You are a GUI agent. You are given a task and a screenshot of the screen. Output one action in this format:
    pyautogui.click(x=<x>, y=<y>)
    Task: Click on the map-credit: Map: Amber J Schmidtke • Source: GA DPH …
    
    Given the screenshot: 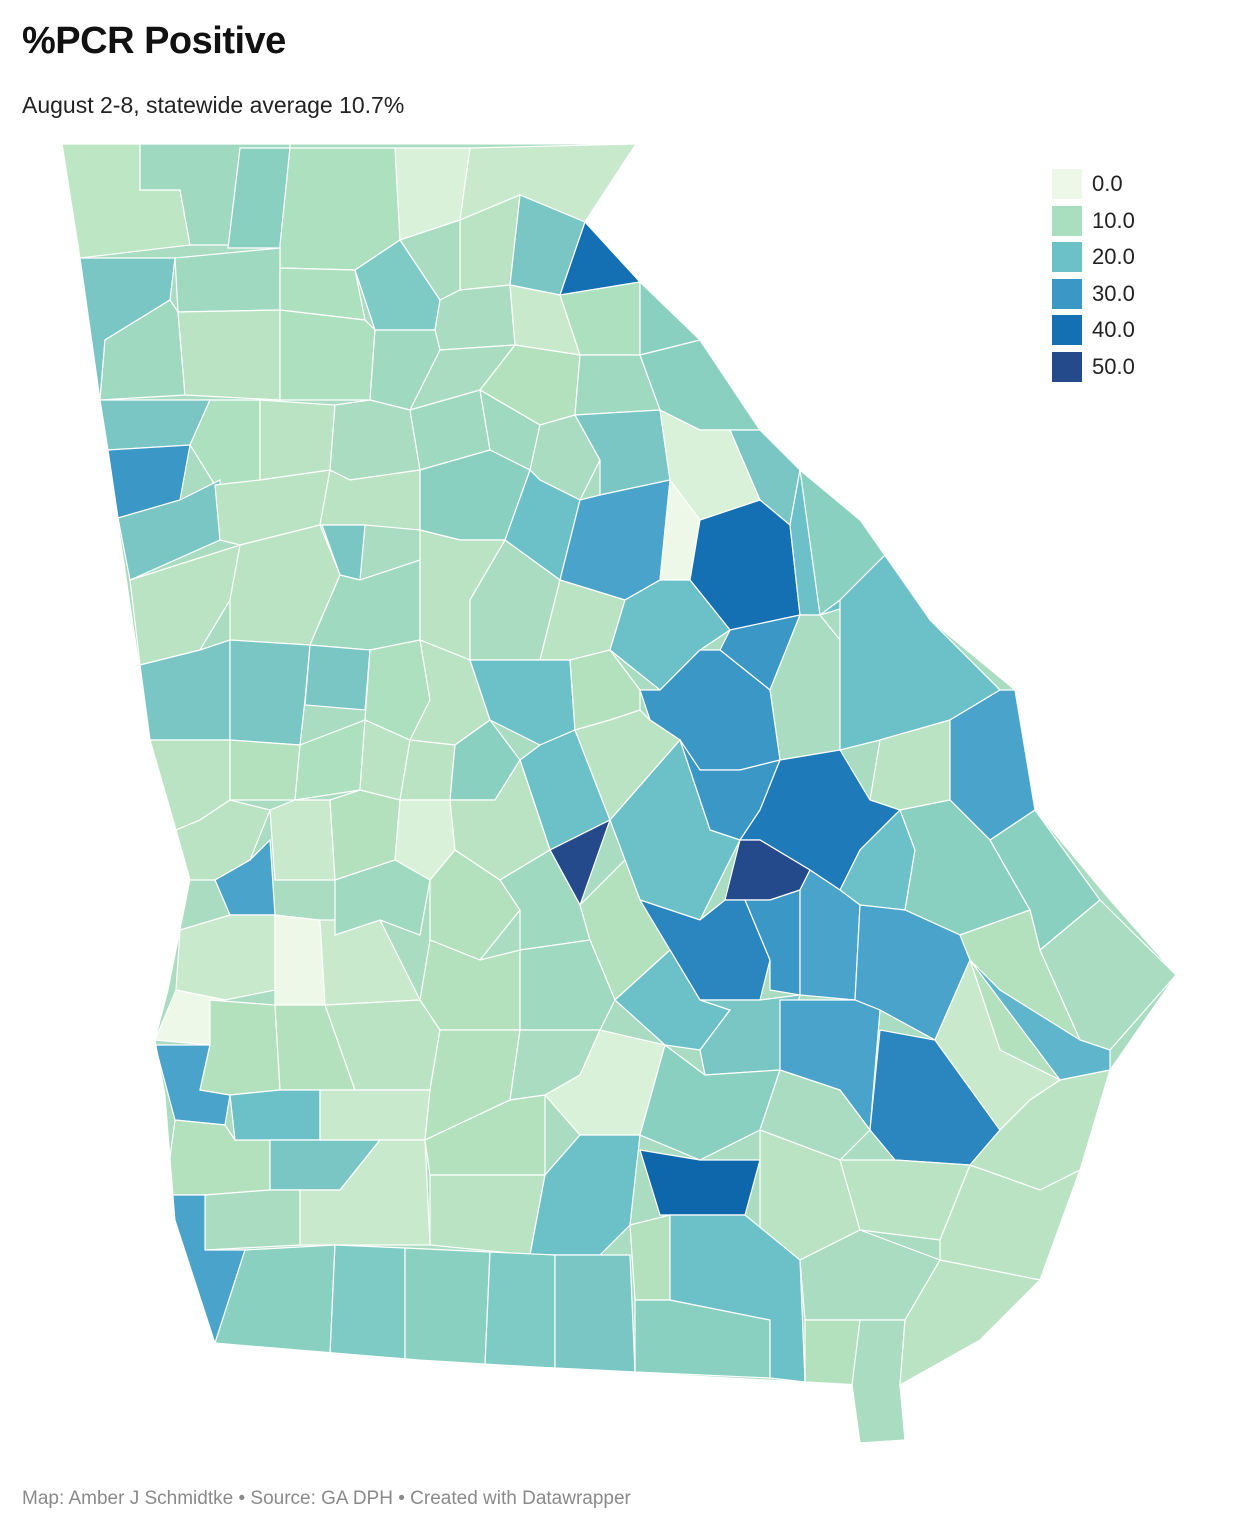 What is the action you would take?
    pyautogui.click(x=326, y=1498)
    